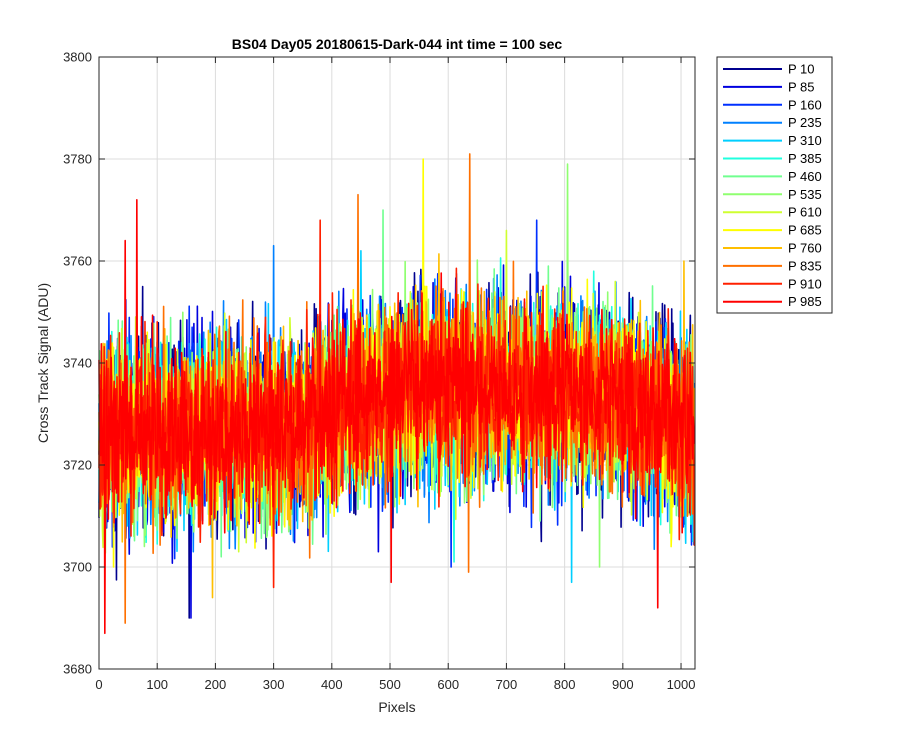 This screenshot has width=900, height=750. What do you see at coordinates (77, 57) in the screenshot?
I see `y-tick-label: 3800` at bounding box center [77, 57].